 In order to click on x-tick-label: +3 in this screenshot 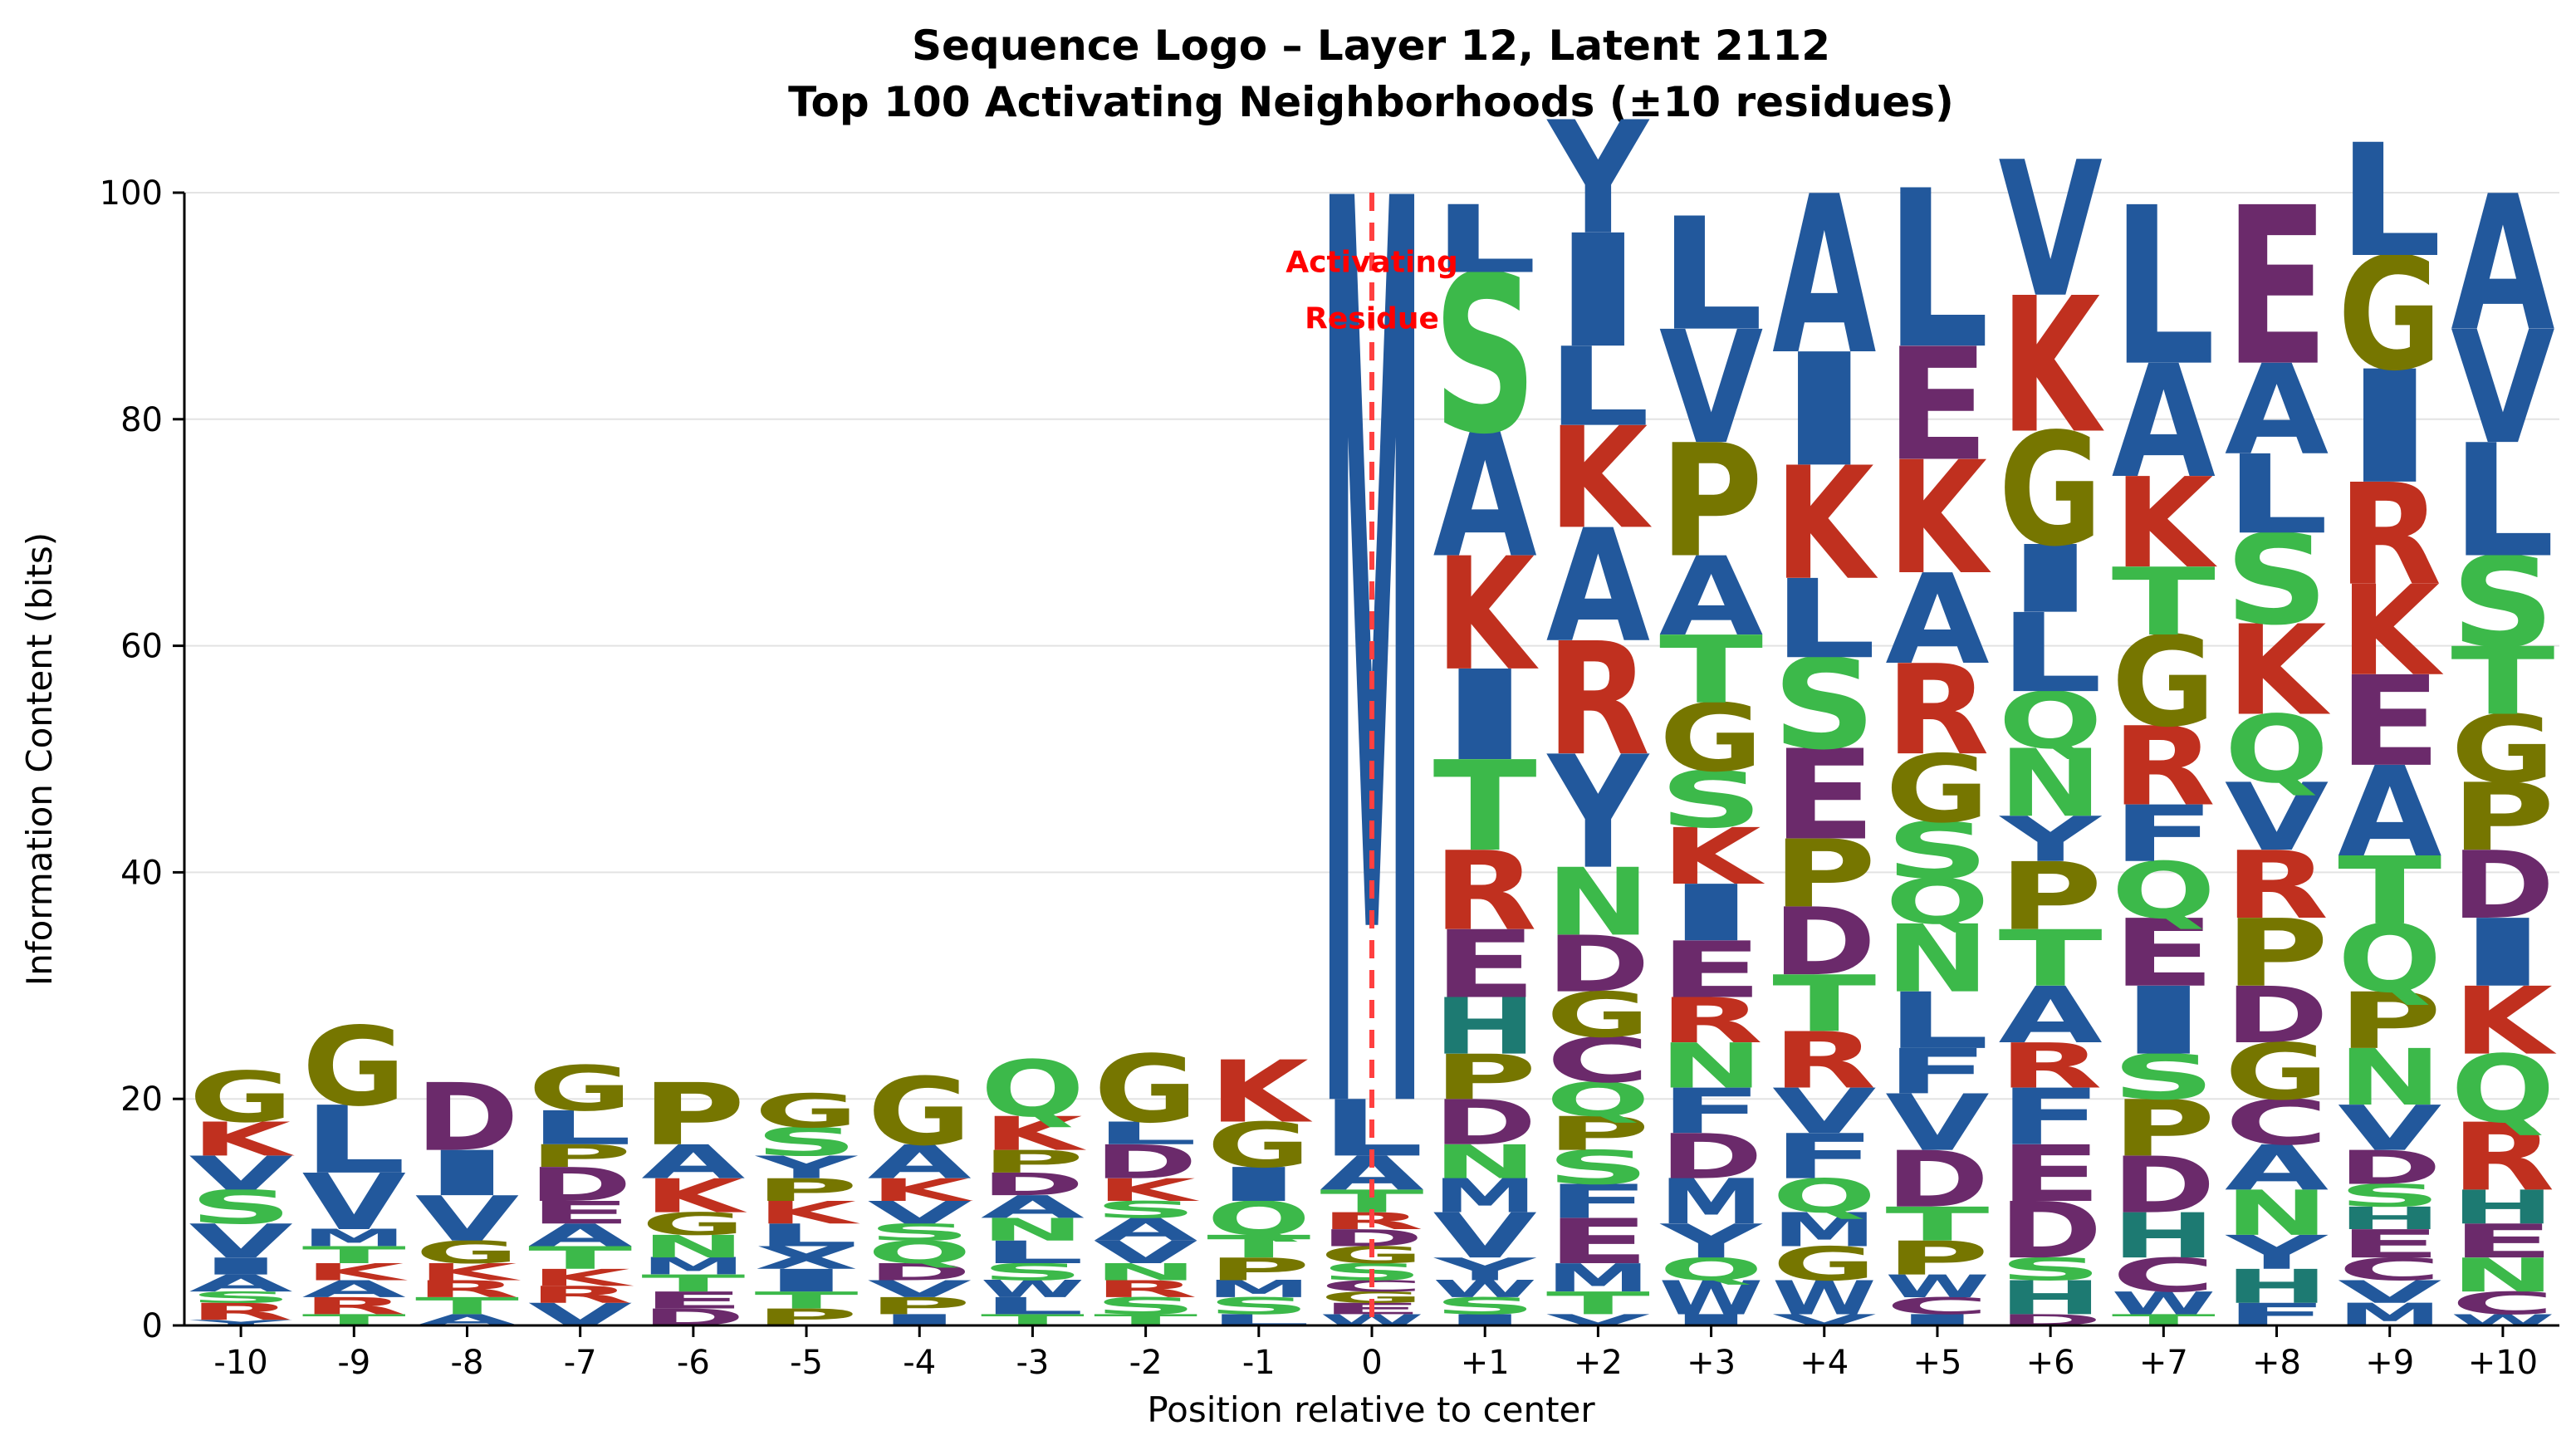, I will do `click(1712, 1363)`.